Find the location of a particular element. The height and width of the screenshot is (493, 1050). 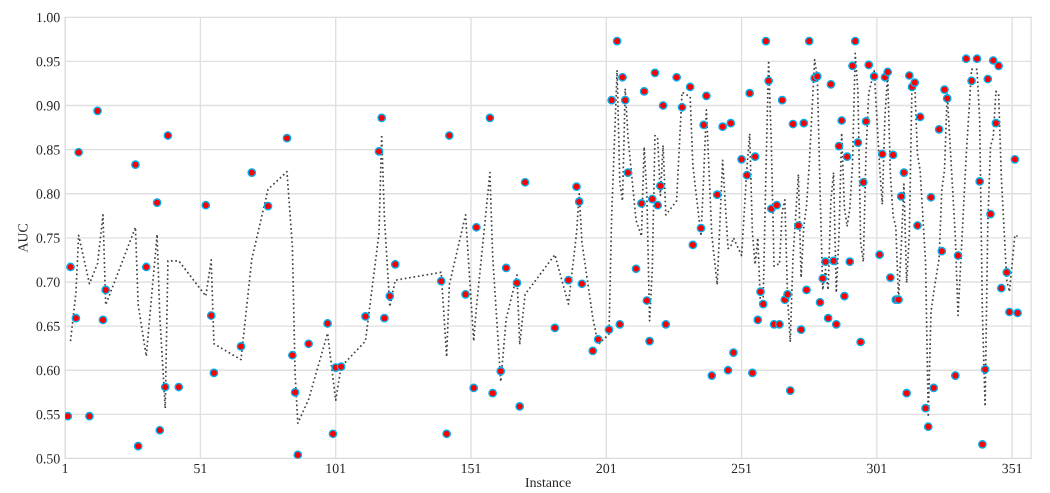

x-tick-label: 151 is located at coordinates (471, 468).